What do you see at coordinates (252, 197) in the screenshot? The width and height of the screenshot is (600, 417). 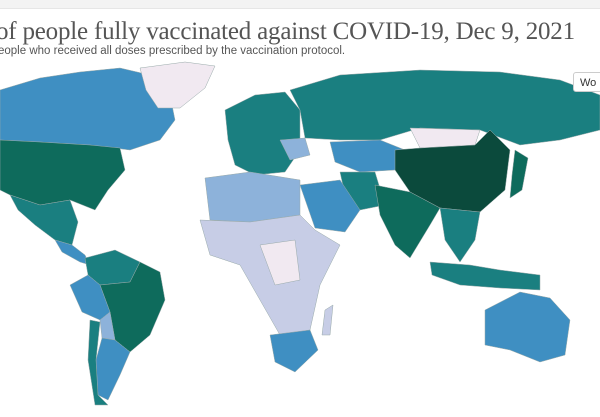 I see `country-north-africa` at bounding box center [252, 197].